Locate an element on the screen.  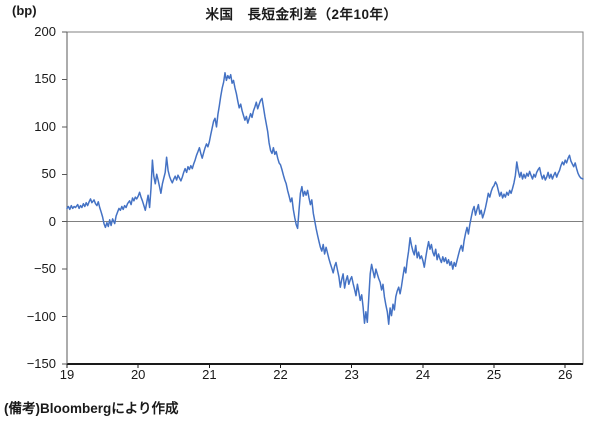
y-tick-label: 150 is located at coordinates (45, 79).